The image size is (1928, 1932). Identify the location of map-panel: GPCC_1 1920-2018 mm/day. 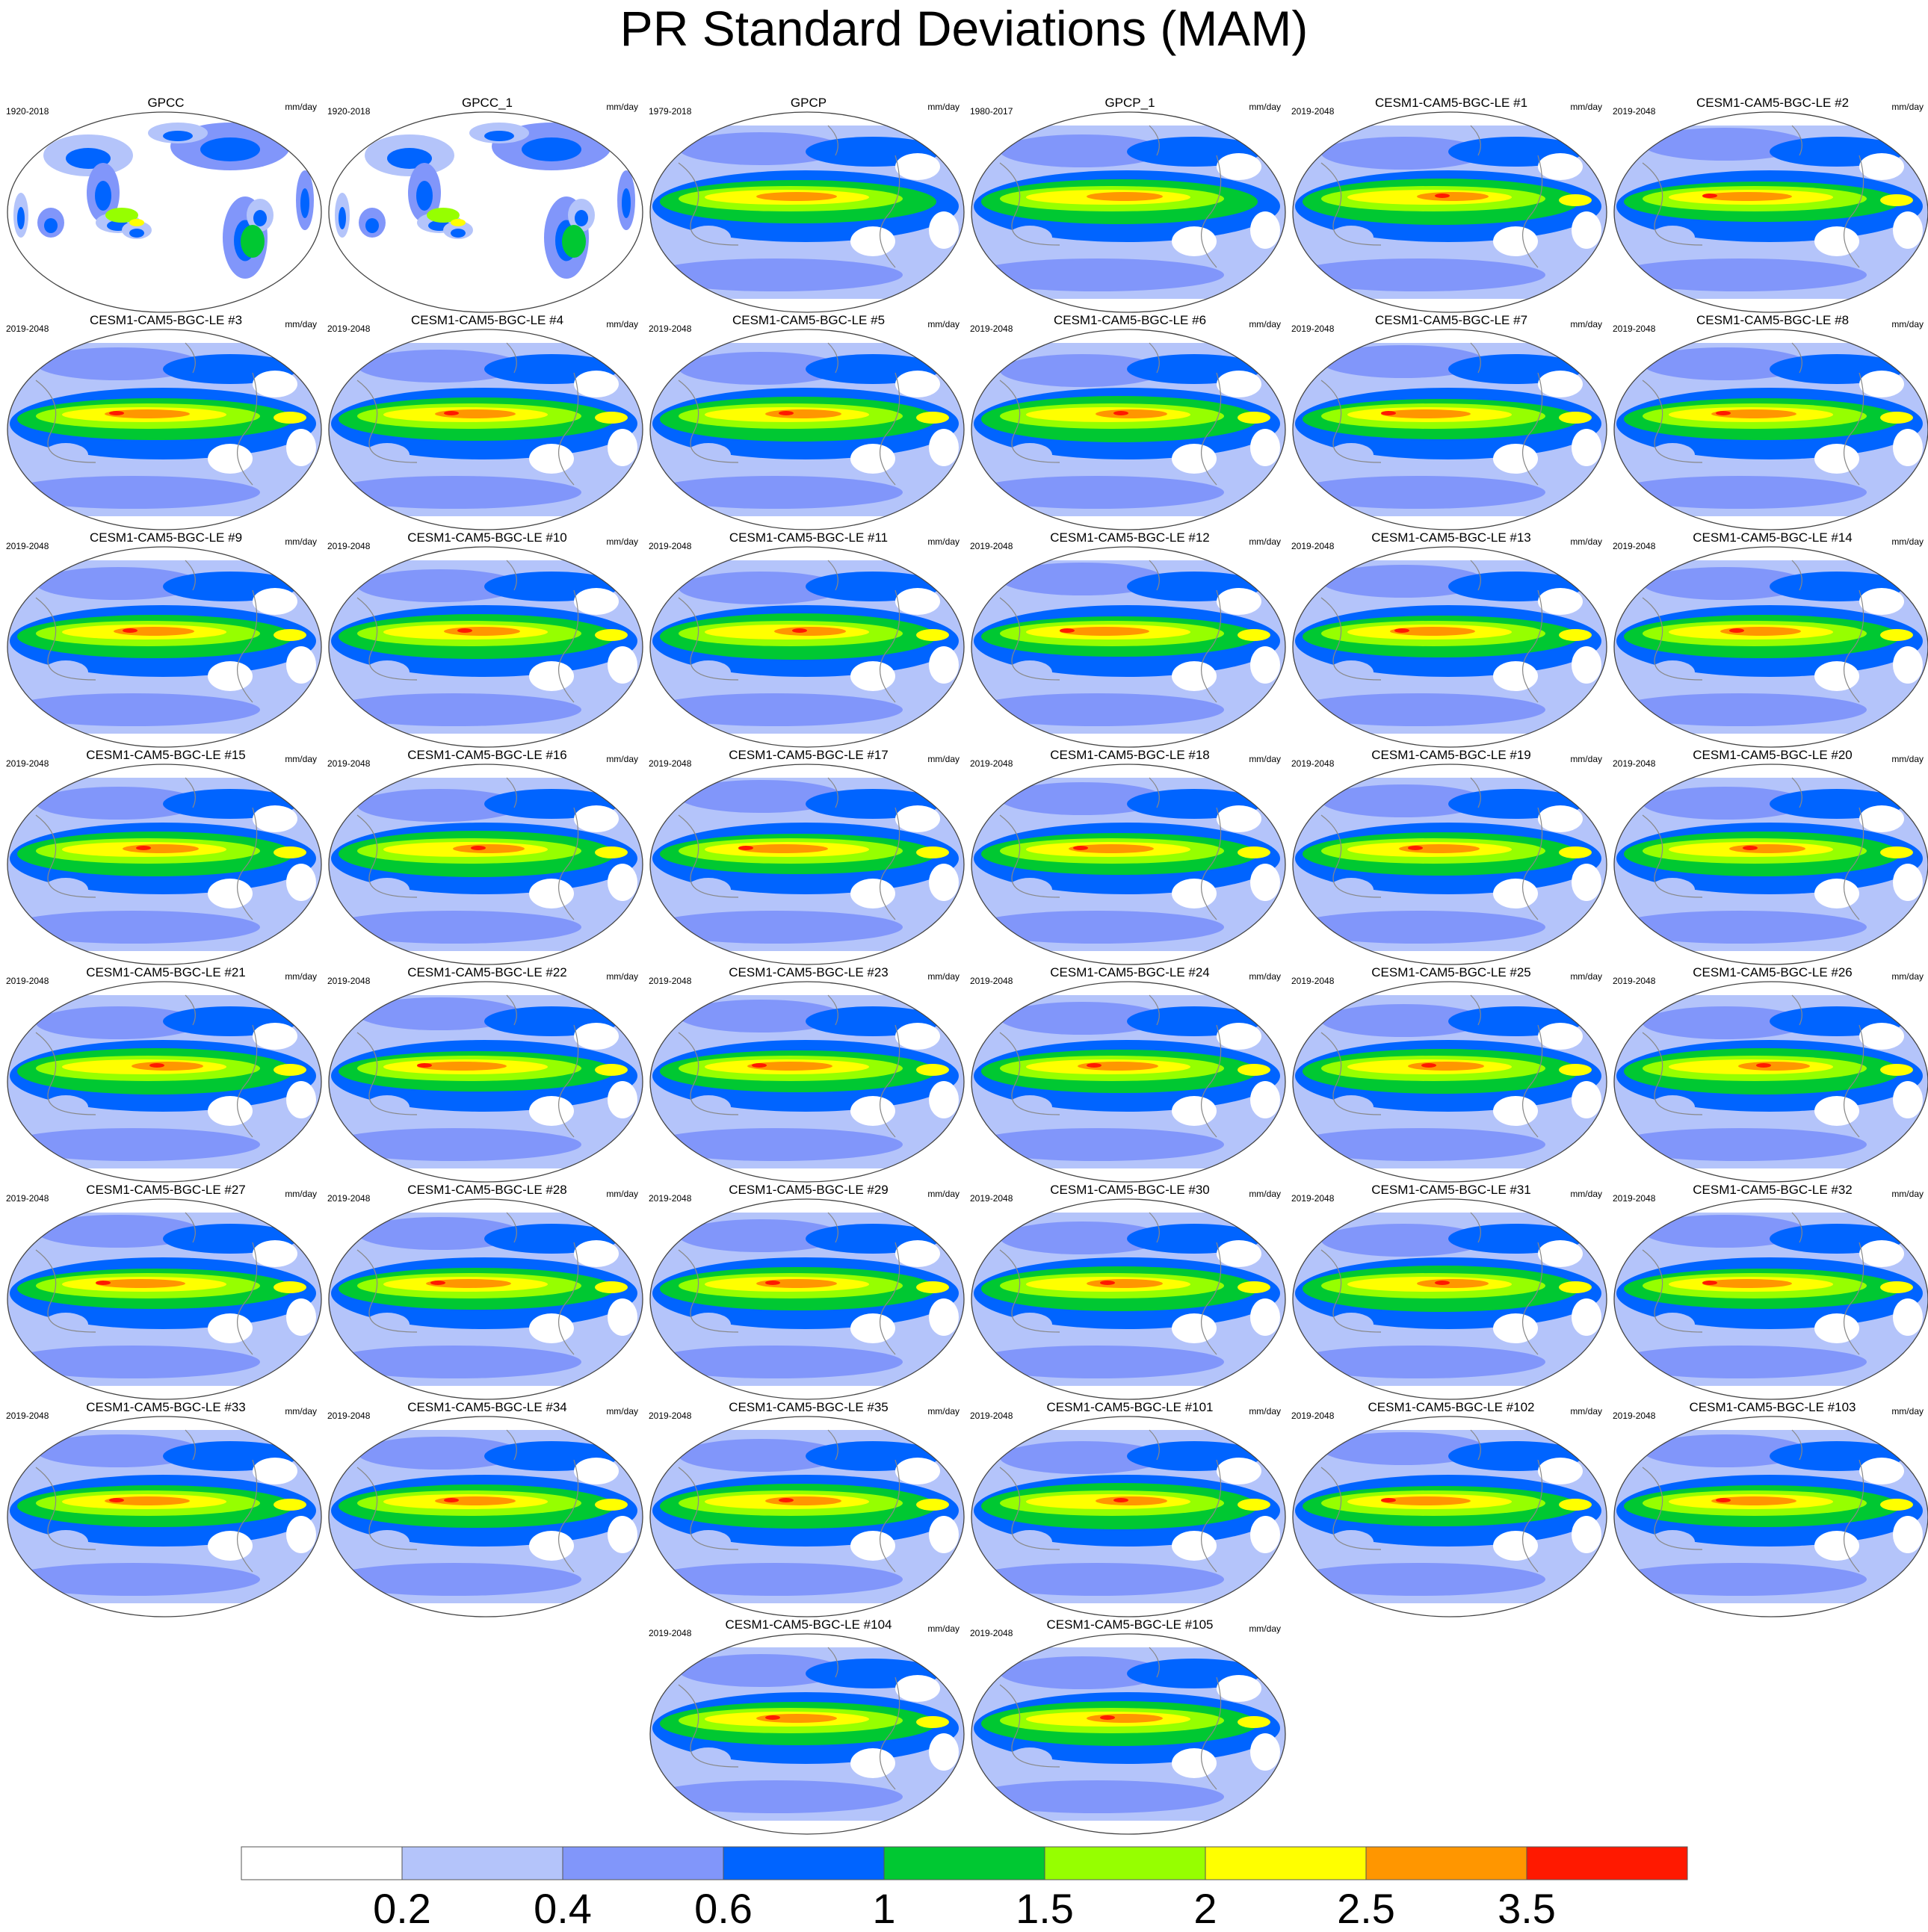
(487, 204).